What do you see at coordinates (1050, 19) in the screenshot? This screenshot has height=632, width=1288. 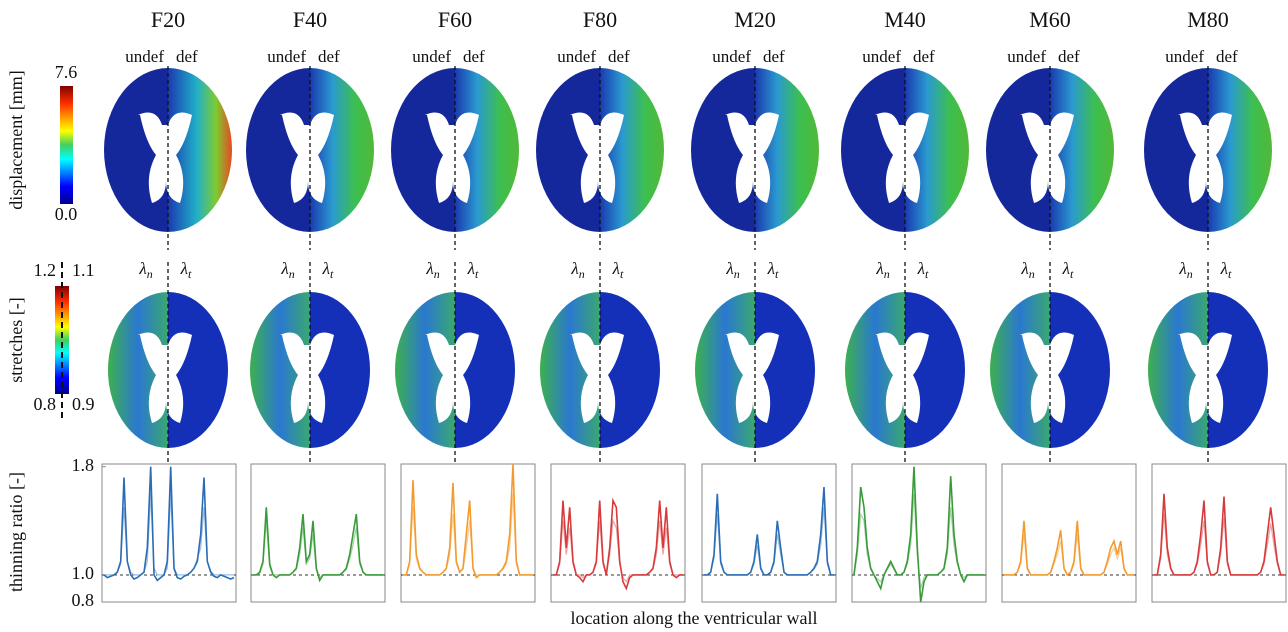 I see `column-title: M60` at bounding box center [1050, 19].